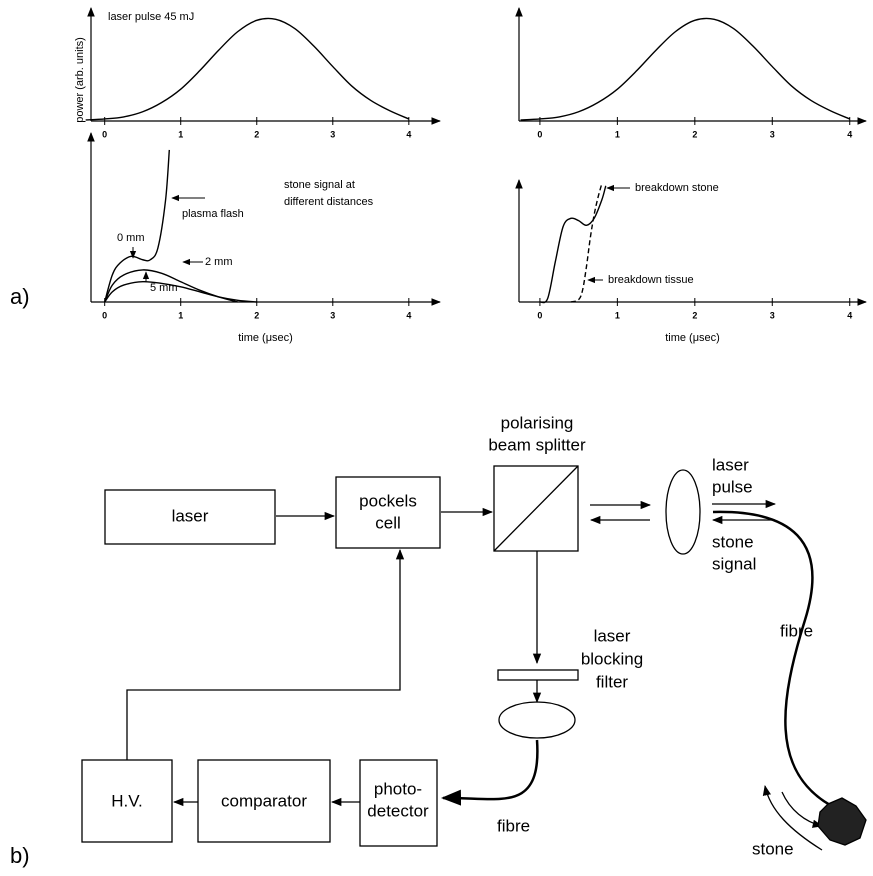 The image size is (873, 876). What do you see at coordinates (164, 288) in the screenshot?
I see `series-label: 5 mm` at bounding box center [164, 288].